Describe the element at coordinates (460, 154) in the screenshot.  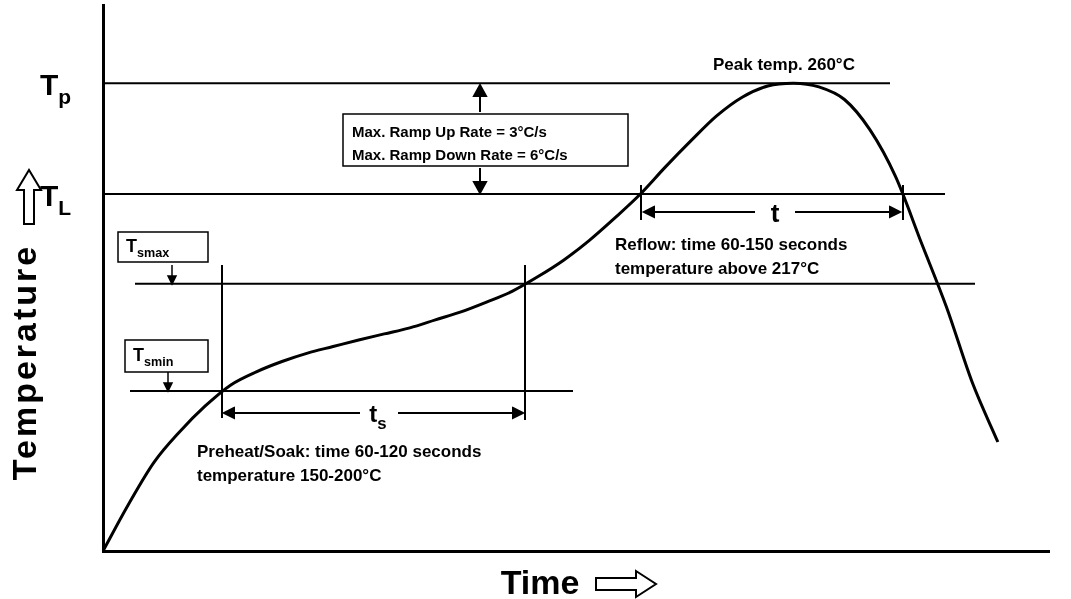
I see `annotation: Max. Ramp Down Rate = 6°C/s` at that location.